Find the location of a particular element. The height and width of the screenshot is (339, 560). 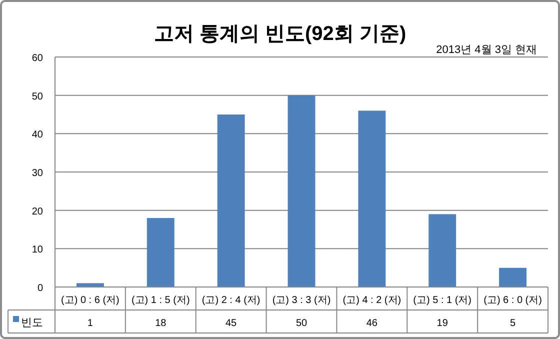

y-tick-label: 50 is located at coordinates (38, 96).